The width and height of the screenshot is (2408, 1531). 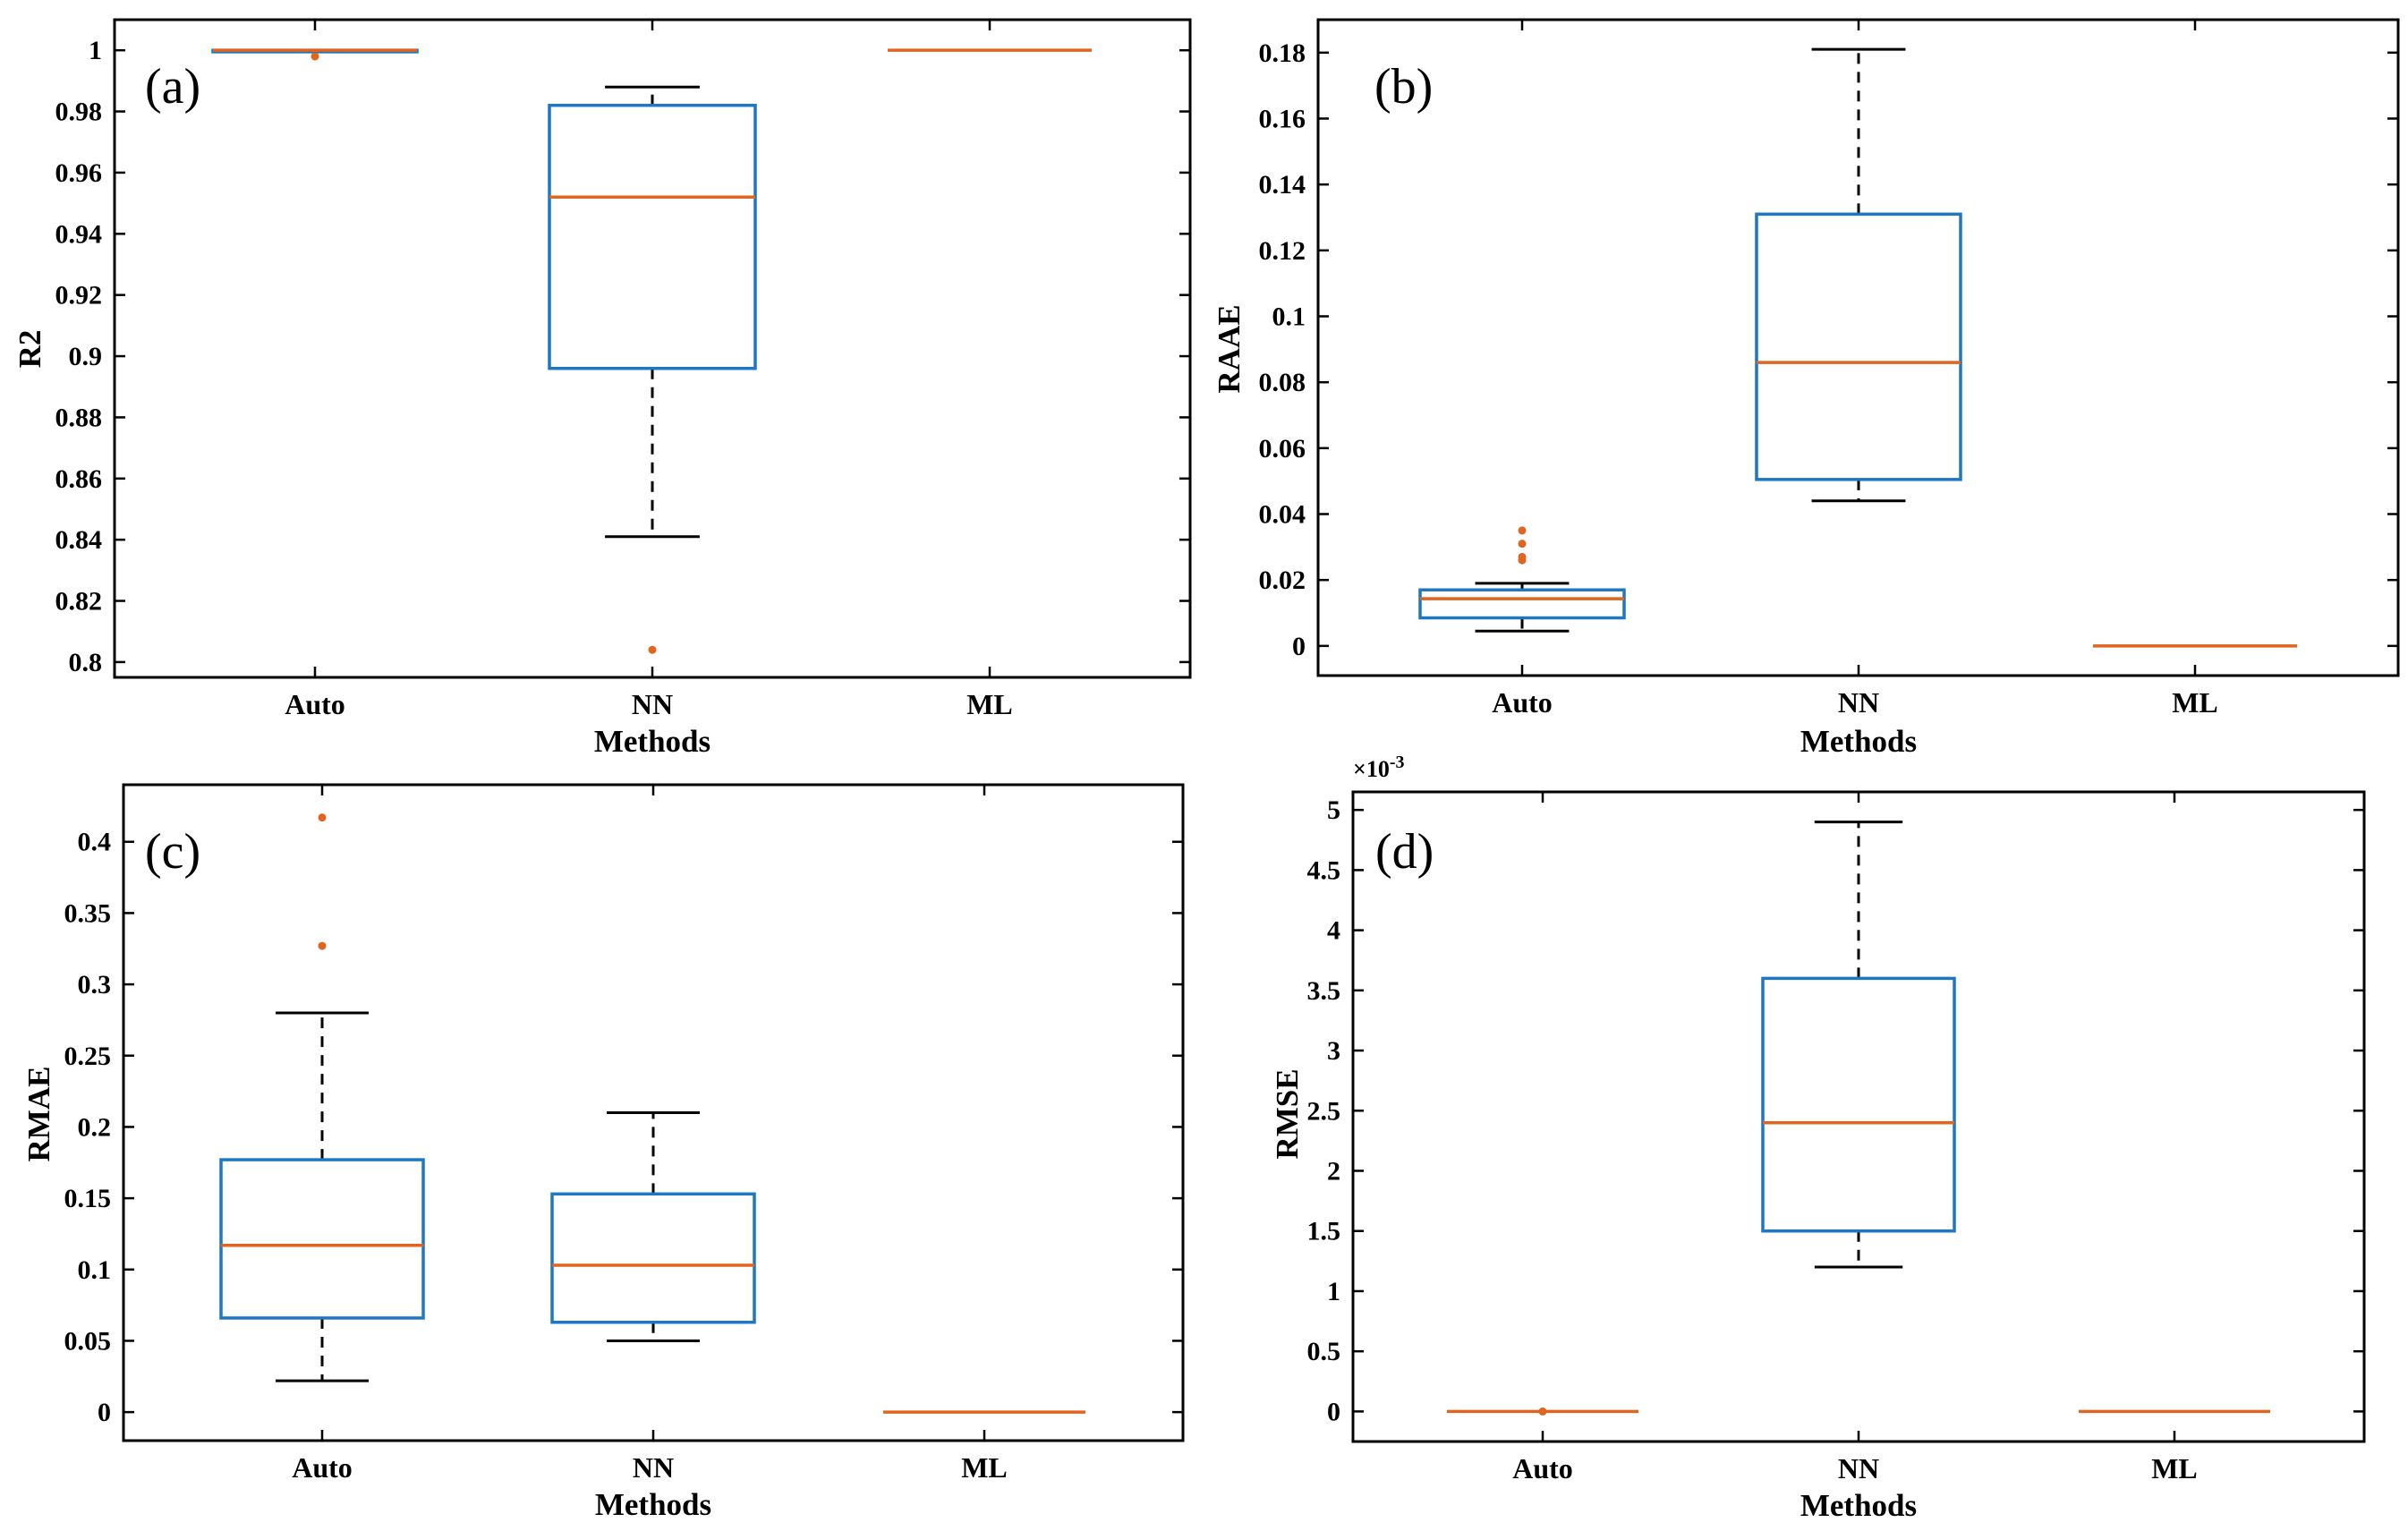 I want to click on marks-a, so click(x=651, y=351).